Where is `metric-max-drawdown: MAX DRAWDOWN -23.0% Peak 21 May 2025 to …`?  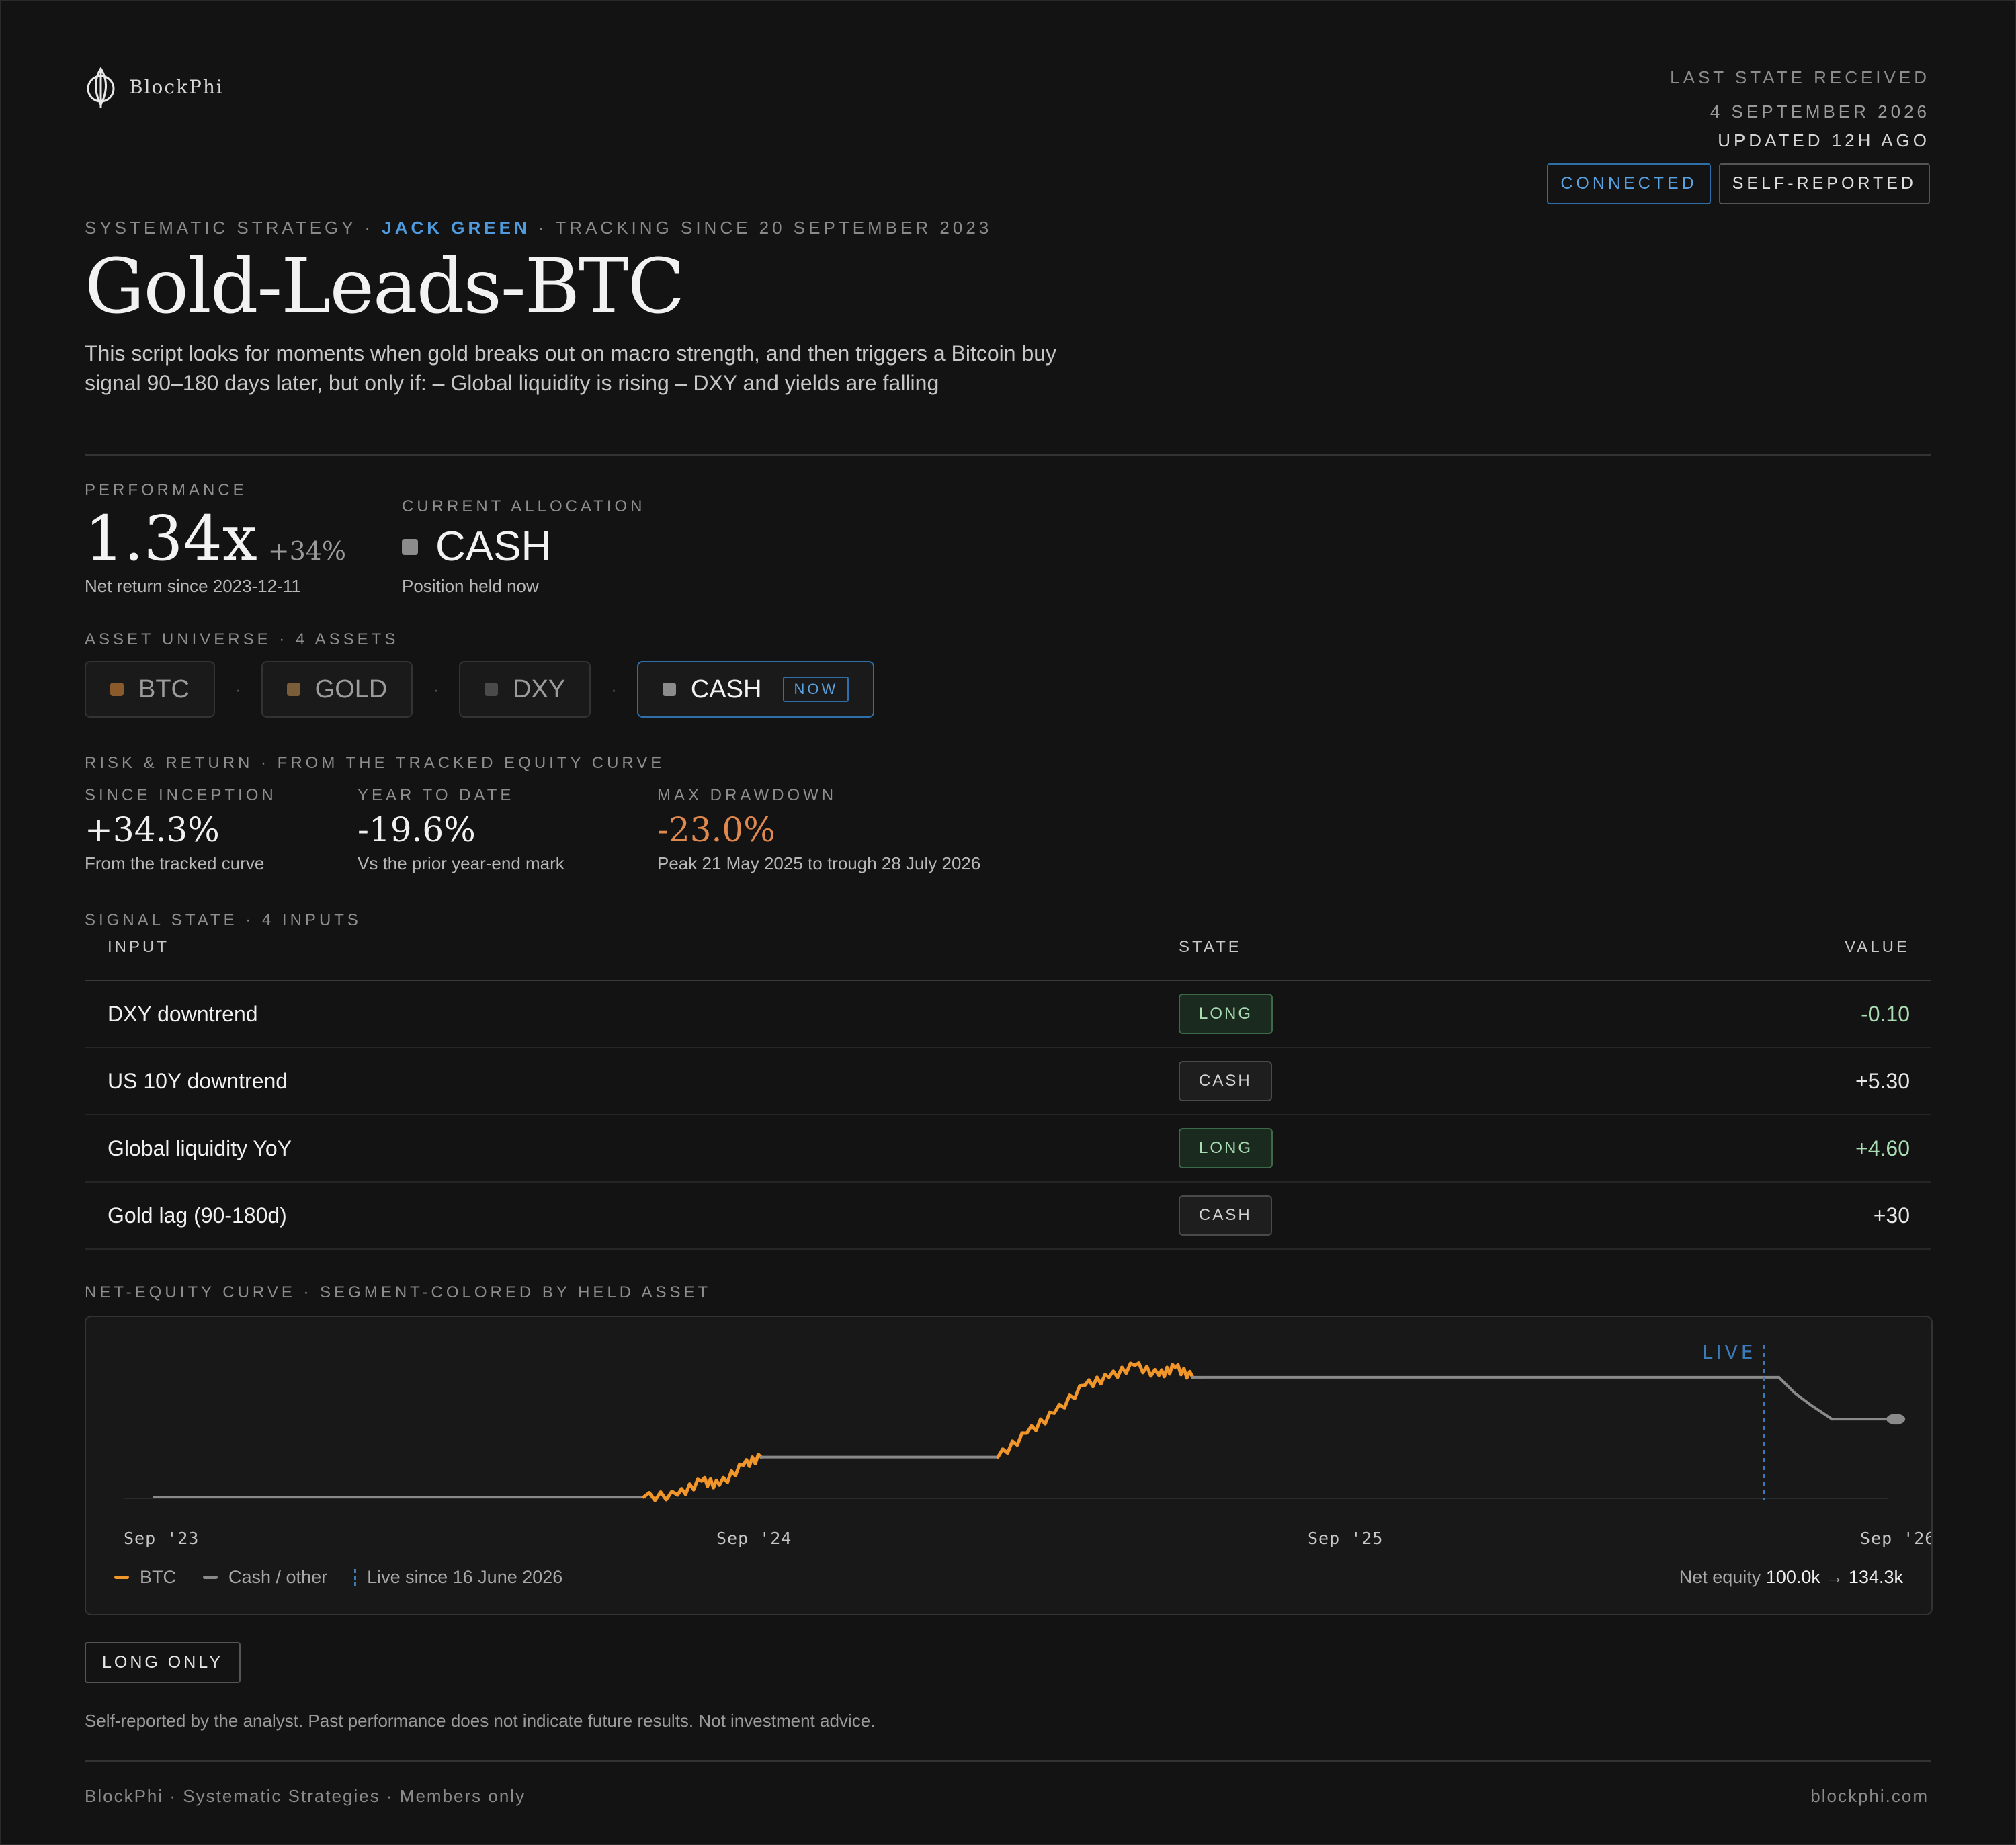
metric-max-drawdown: MAX DRAWDOWN -23.0% Peak 21 May 2025 to … is located at coordinates (819, 830).